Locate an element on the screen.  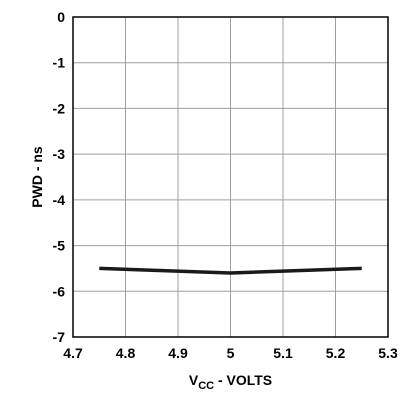
y-tick-label: -5 is located at coordinates (59, 246).